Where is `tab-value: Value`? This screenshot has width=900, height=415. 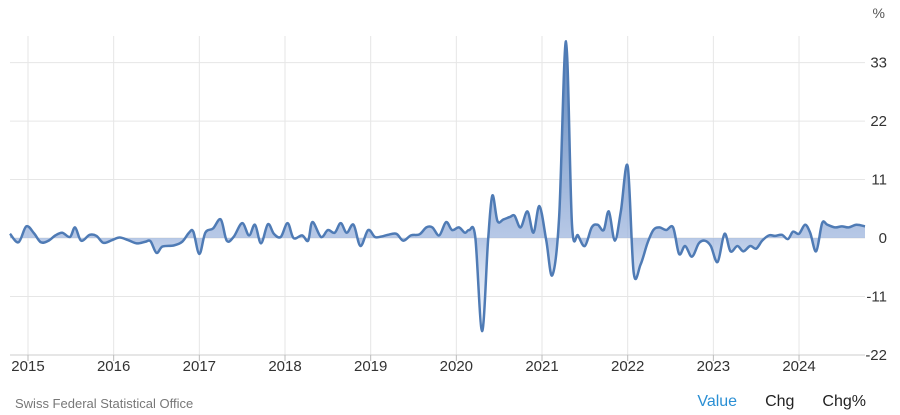 tab-value: Value is located at coordinates (717, 401).